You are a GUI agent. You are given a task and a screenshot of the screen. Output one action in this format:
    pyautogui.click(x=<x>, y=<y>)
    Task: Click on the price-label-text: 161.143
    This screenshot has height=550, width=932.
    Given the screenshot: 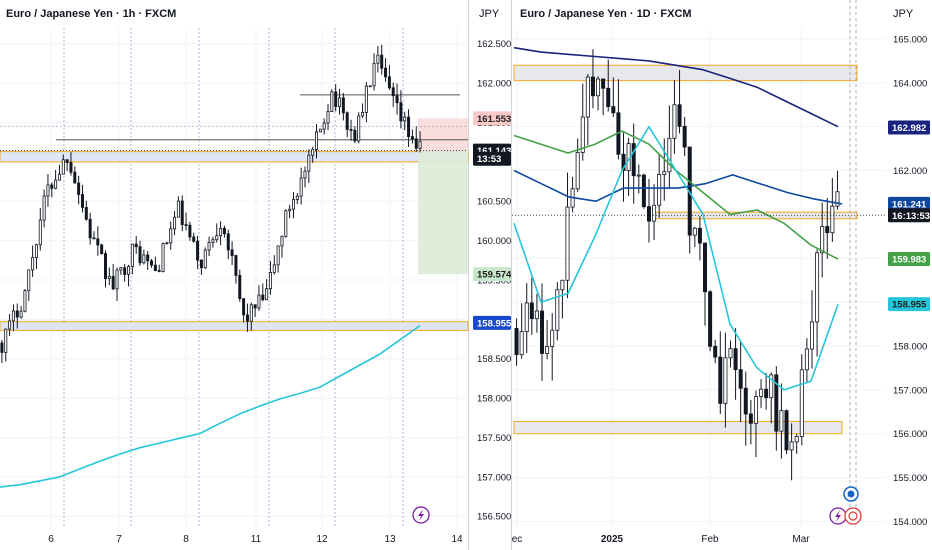 What is the action you would take?
    pyautogui.click(x=494, y=151)
    